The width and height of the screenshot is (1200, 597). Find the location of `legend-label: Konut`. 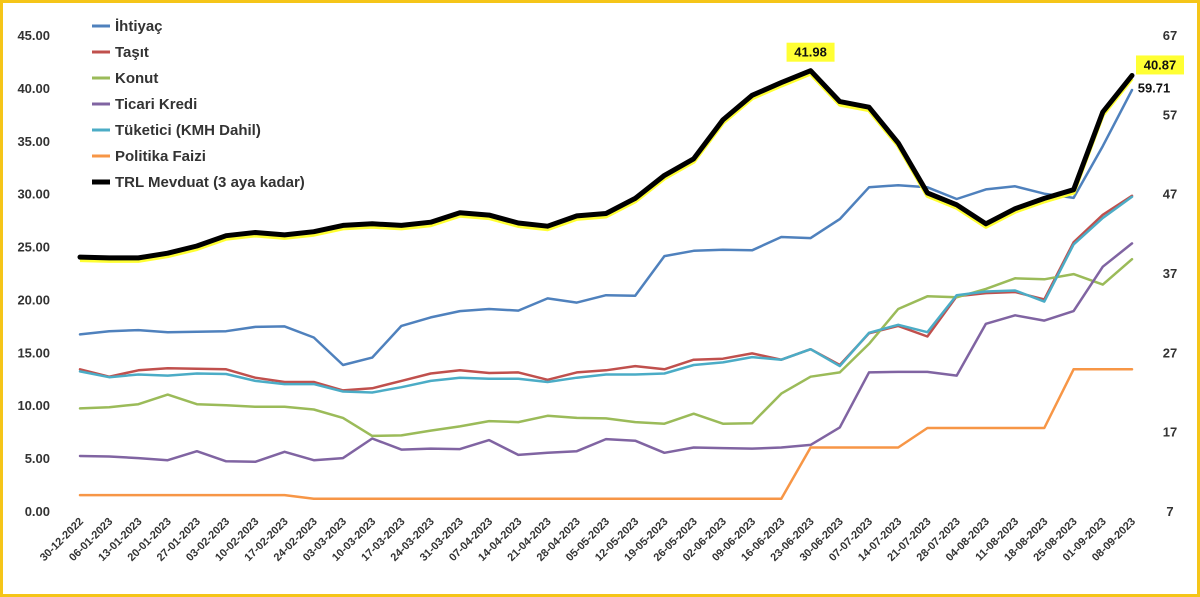

legend-label: Konut is located at coordinates (136, 78).